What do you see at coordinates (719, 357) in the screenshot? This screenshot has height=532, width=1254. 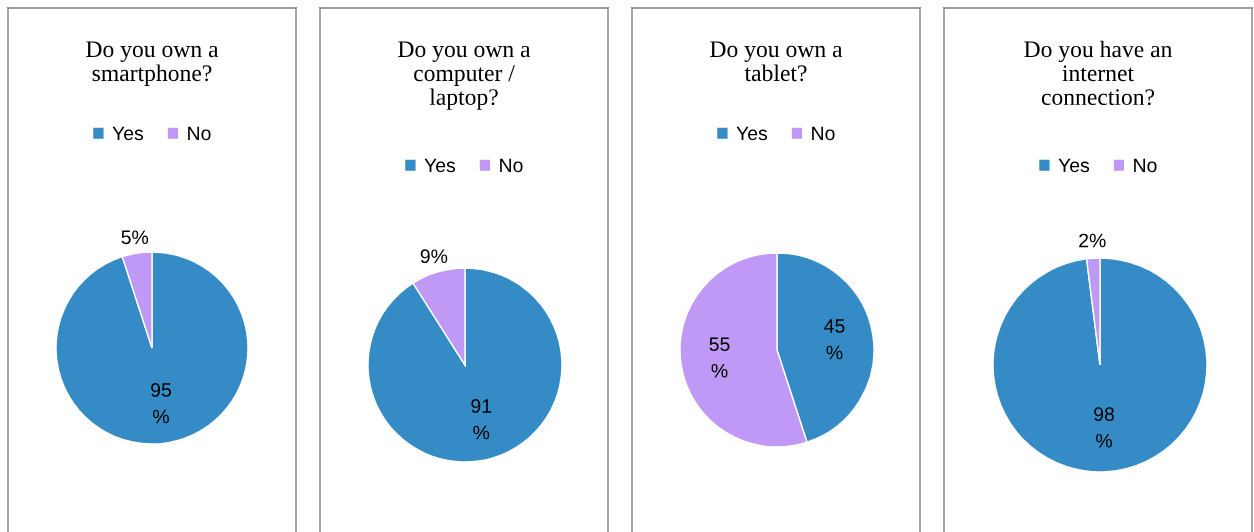 I see `data-label: 55 %` at bounding box center [719, 357].